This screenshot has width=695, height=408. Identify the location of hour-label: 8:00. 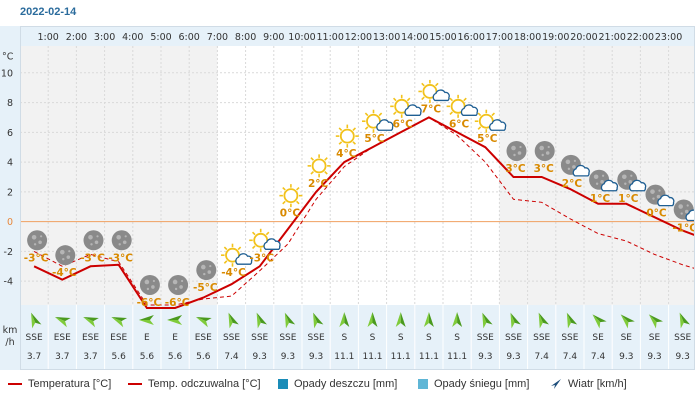
(245, 37).